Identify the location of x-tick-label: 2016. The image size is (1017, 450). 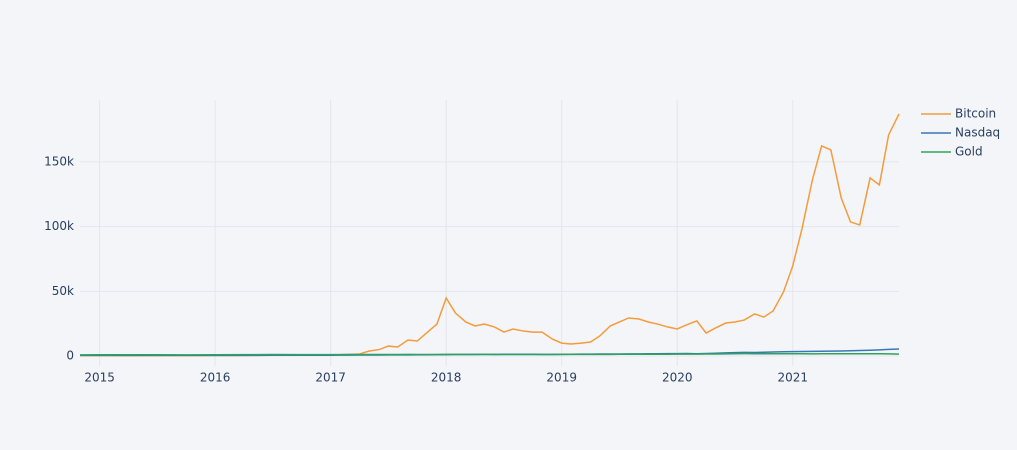
(215, 378).